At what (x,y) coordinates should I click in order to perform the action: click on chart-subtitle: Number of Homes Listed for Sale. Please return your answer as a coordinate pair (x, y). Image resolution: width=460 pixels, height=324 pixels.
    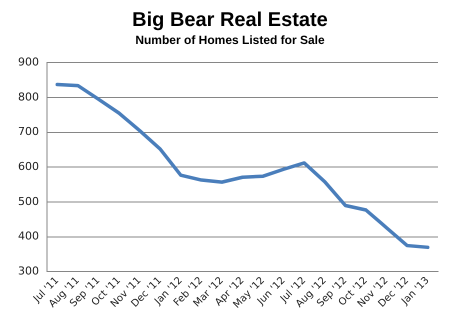
    Looking at the image, I should click on (230, 40).